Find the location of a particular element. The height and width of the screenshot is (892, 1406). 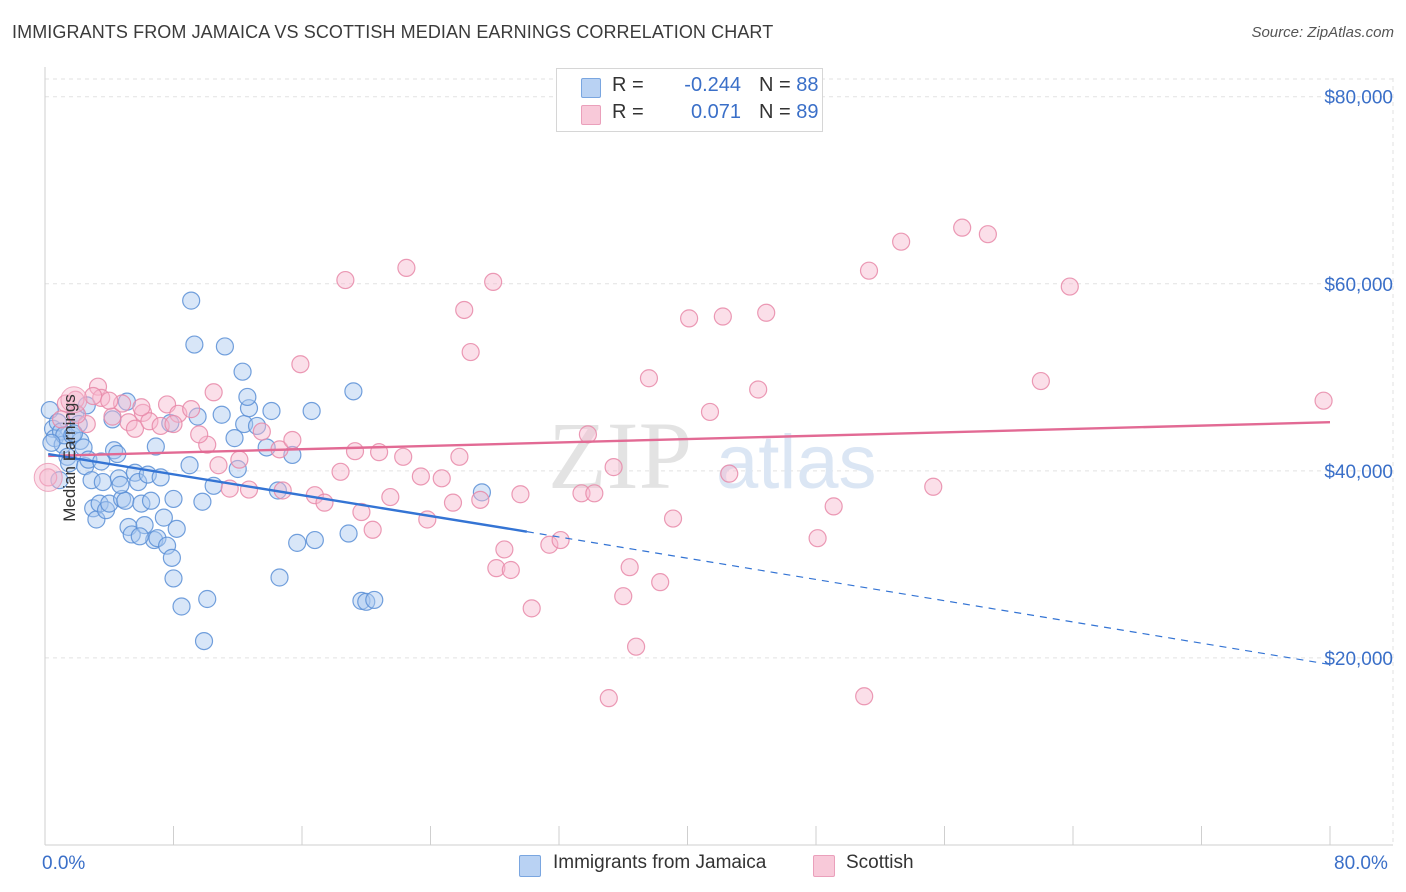

watermark-zip: ZIP is located at coordinates (620, 455).